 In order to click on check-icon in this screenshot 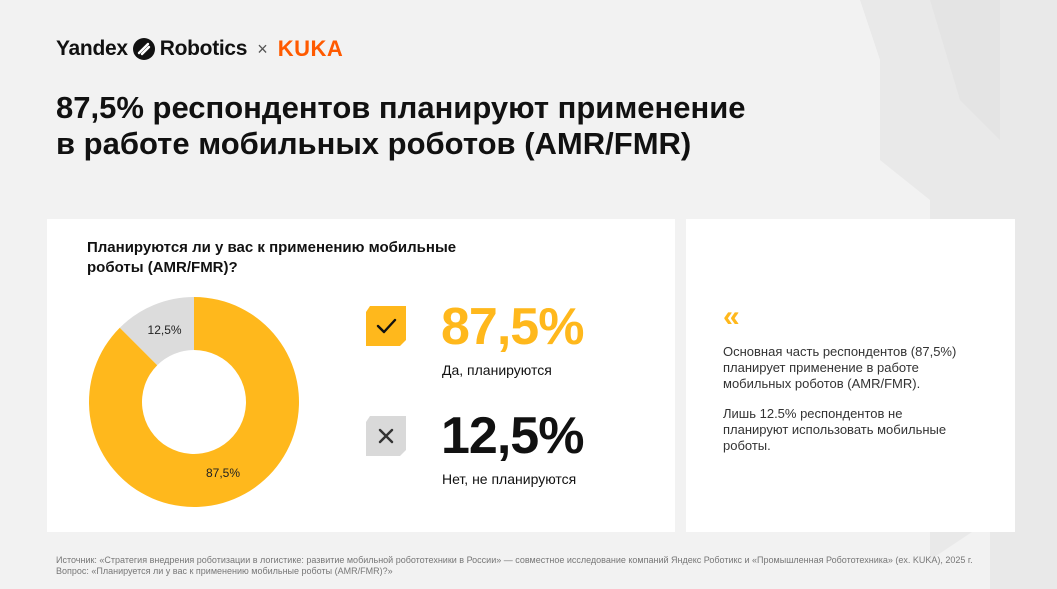, I will do `click(386, 326)`.